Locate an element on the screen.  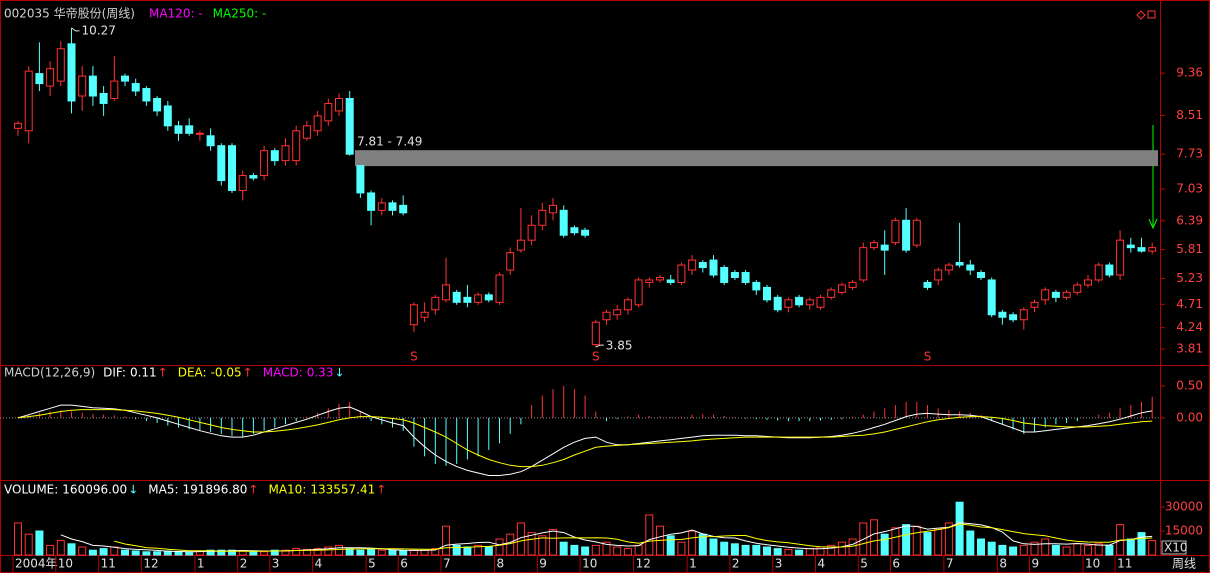
x-tick-label: 9 is located at coordinates (543, 564).